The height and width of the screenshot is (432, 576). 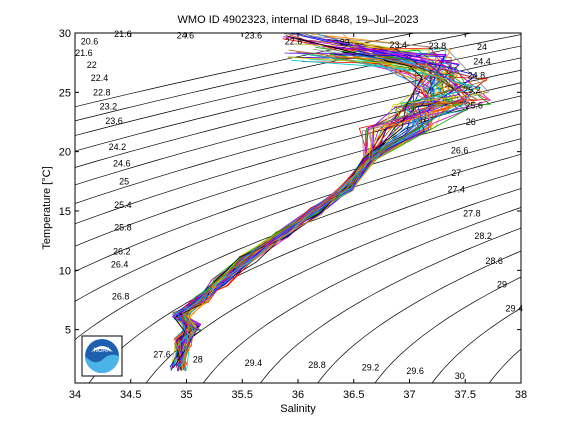 What do you see at coordinates (102, 356) in the screenshot?
I see `noaa-logo: NOAA` at bounding box center [102, 356].